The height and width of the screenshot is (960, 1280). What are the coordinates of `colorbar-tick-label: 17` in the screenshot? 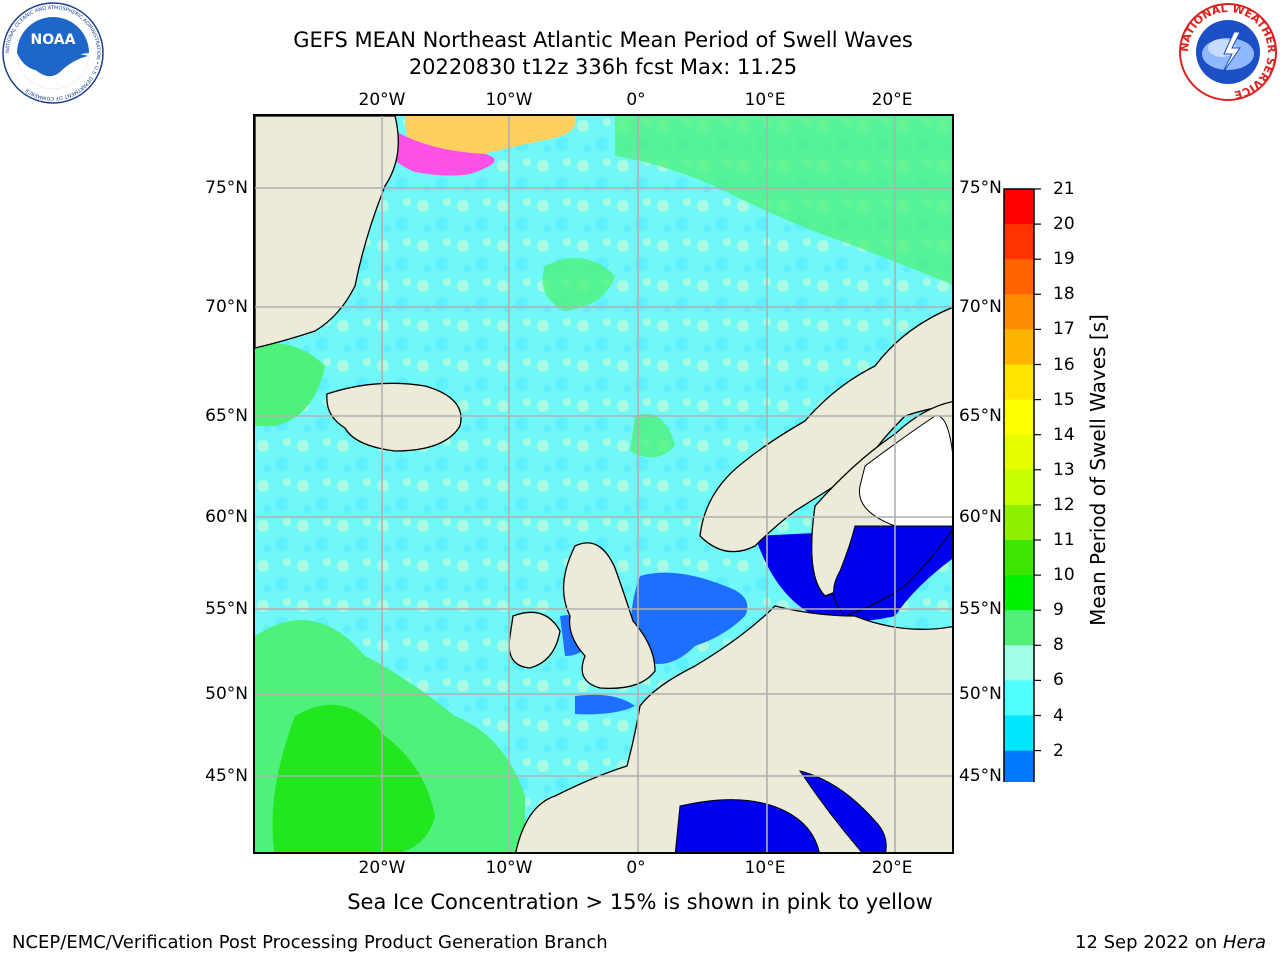 It's located at (1064, 329).